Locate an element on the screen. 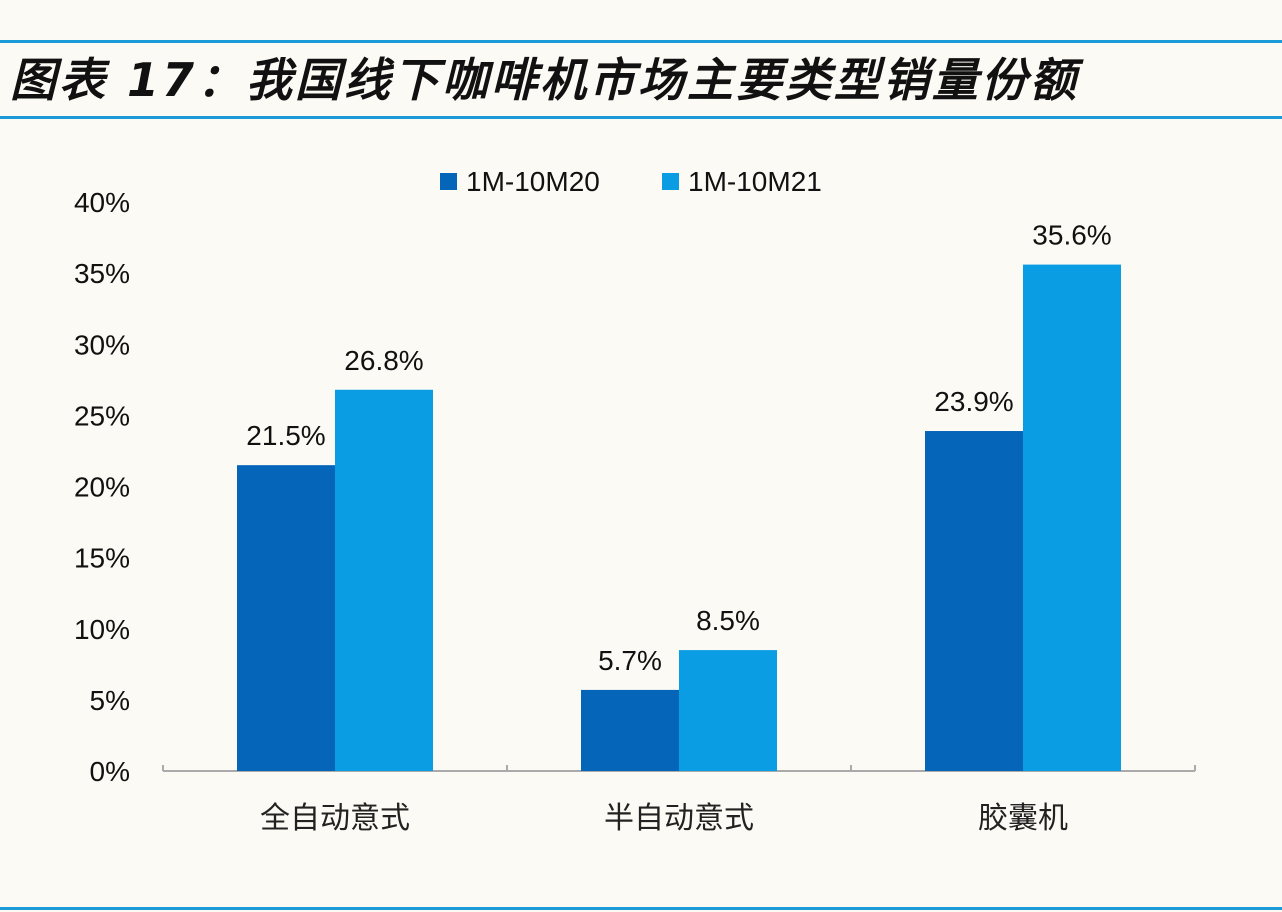 The height and width of the screenshot is (912, 1282). y-tick-label: 15% is located at coordinates (102, 558).